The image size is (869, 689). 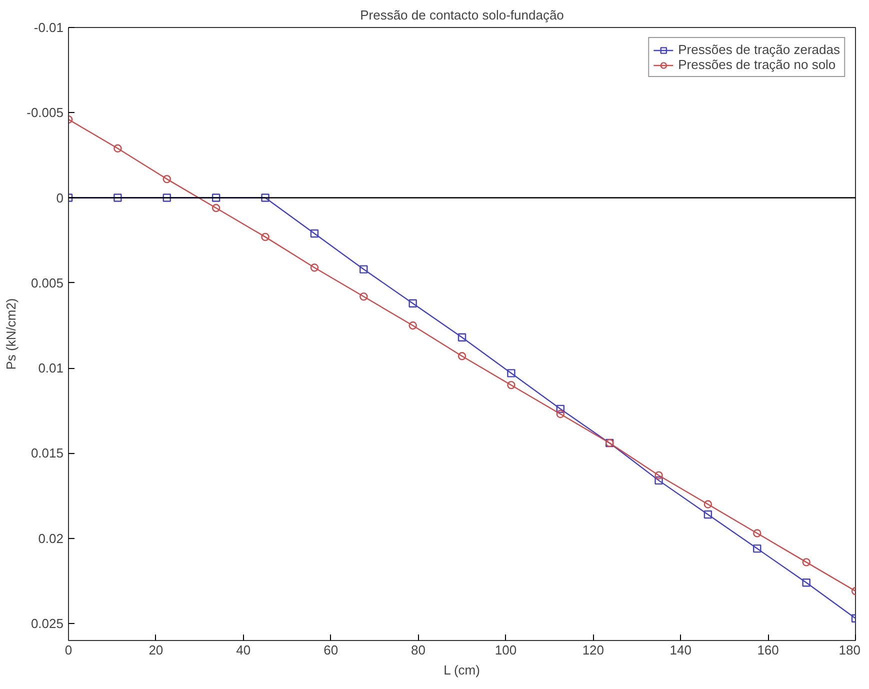 I want to click on x-tick-label: 140, so click(x=681, y=650).